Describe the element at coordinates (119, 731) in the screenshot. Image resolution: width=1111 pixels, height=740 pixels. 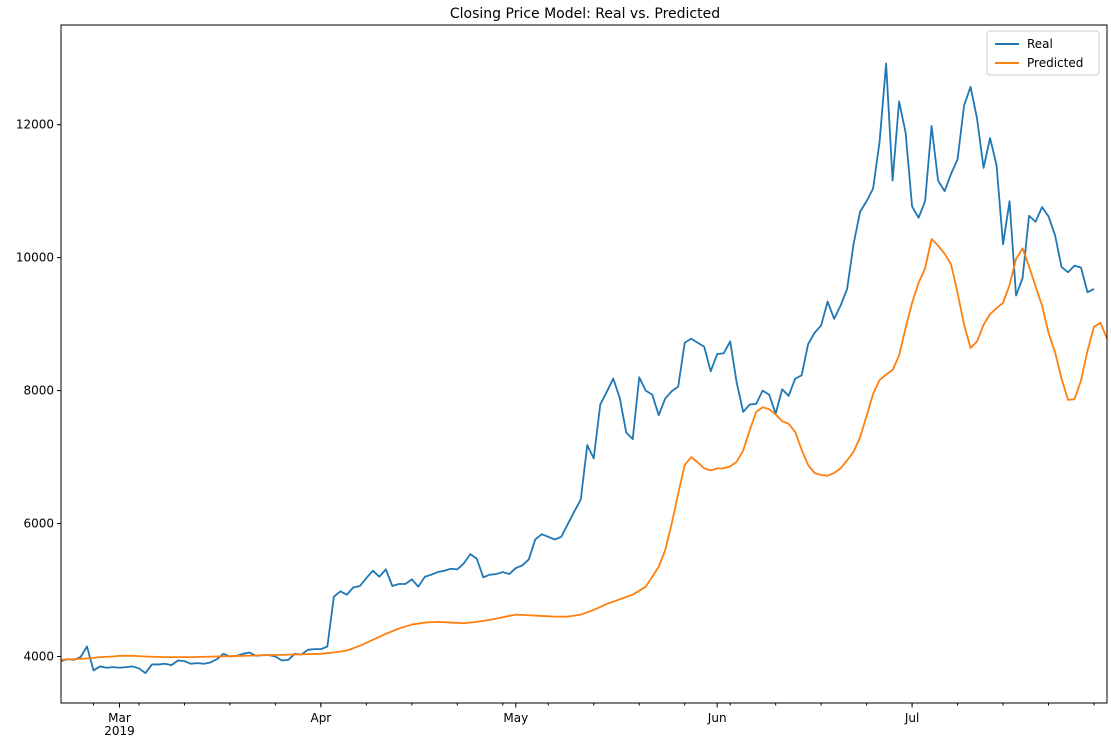
I see `x-tick-sublabel-year: 2019` at that location.